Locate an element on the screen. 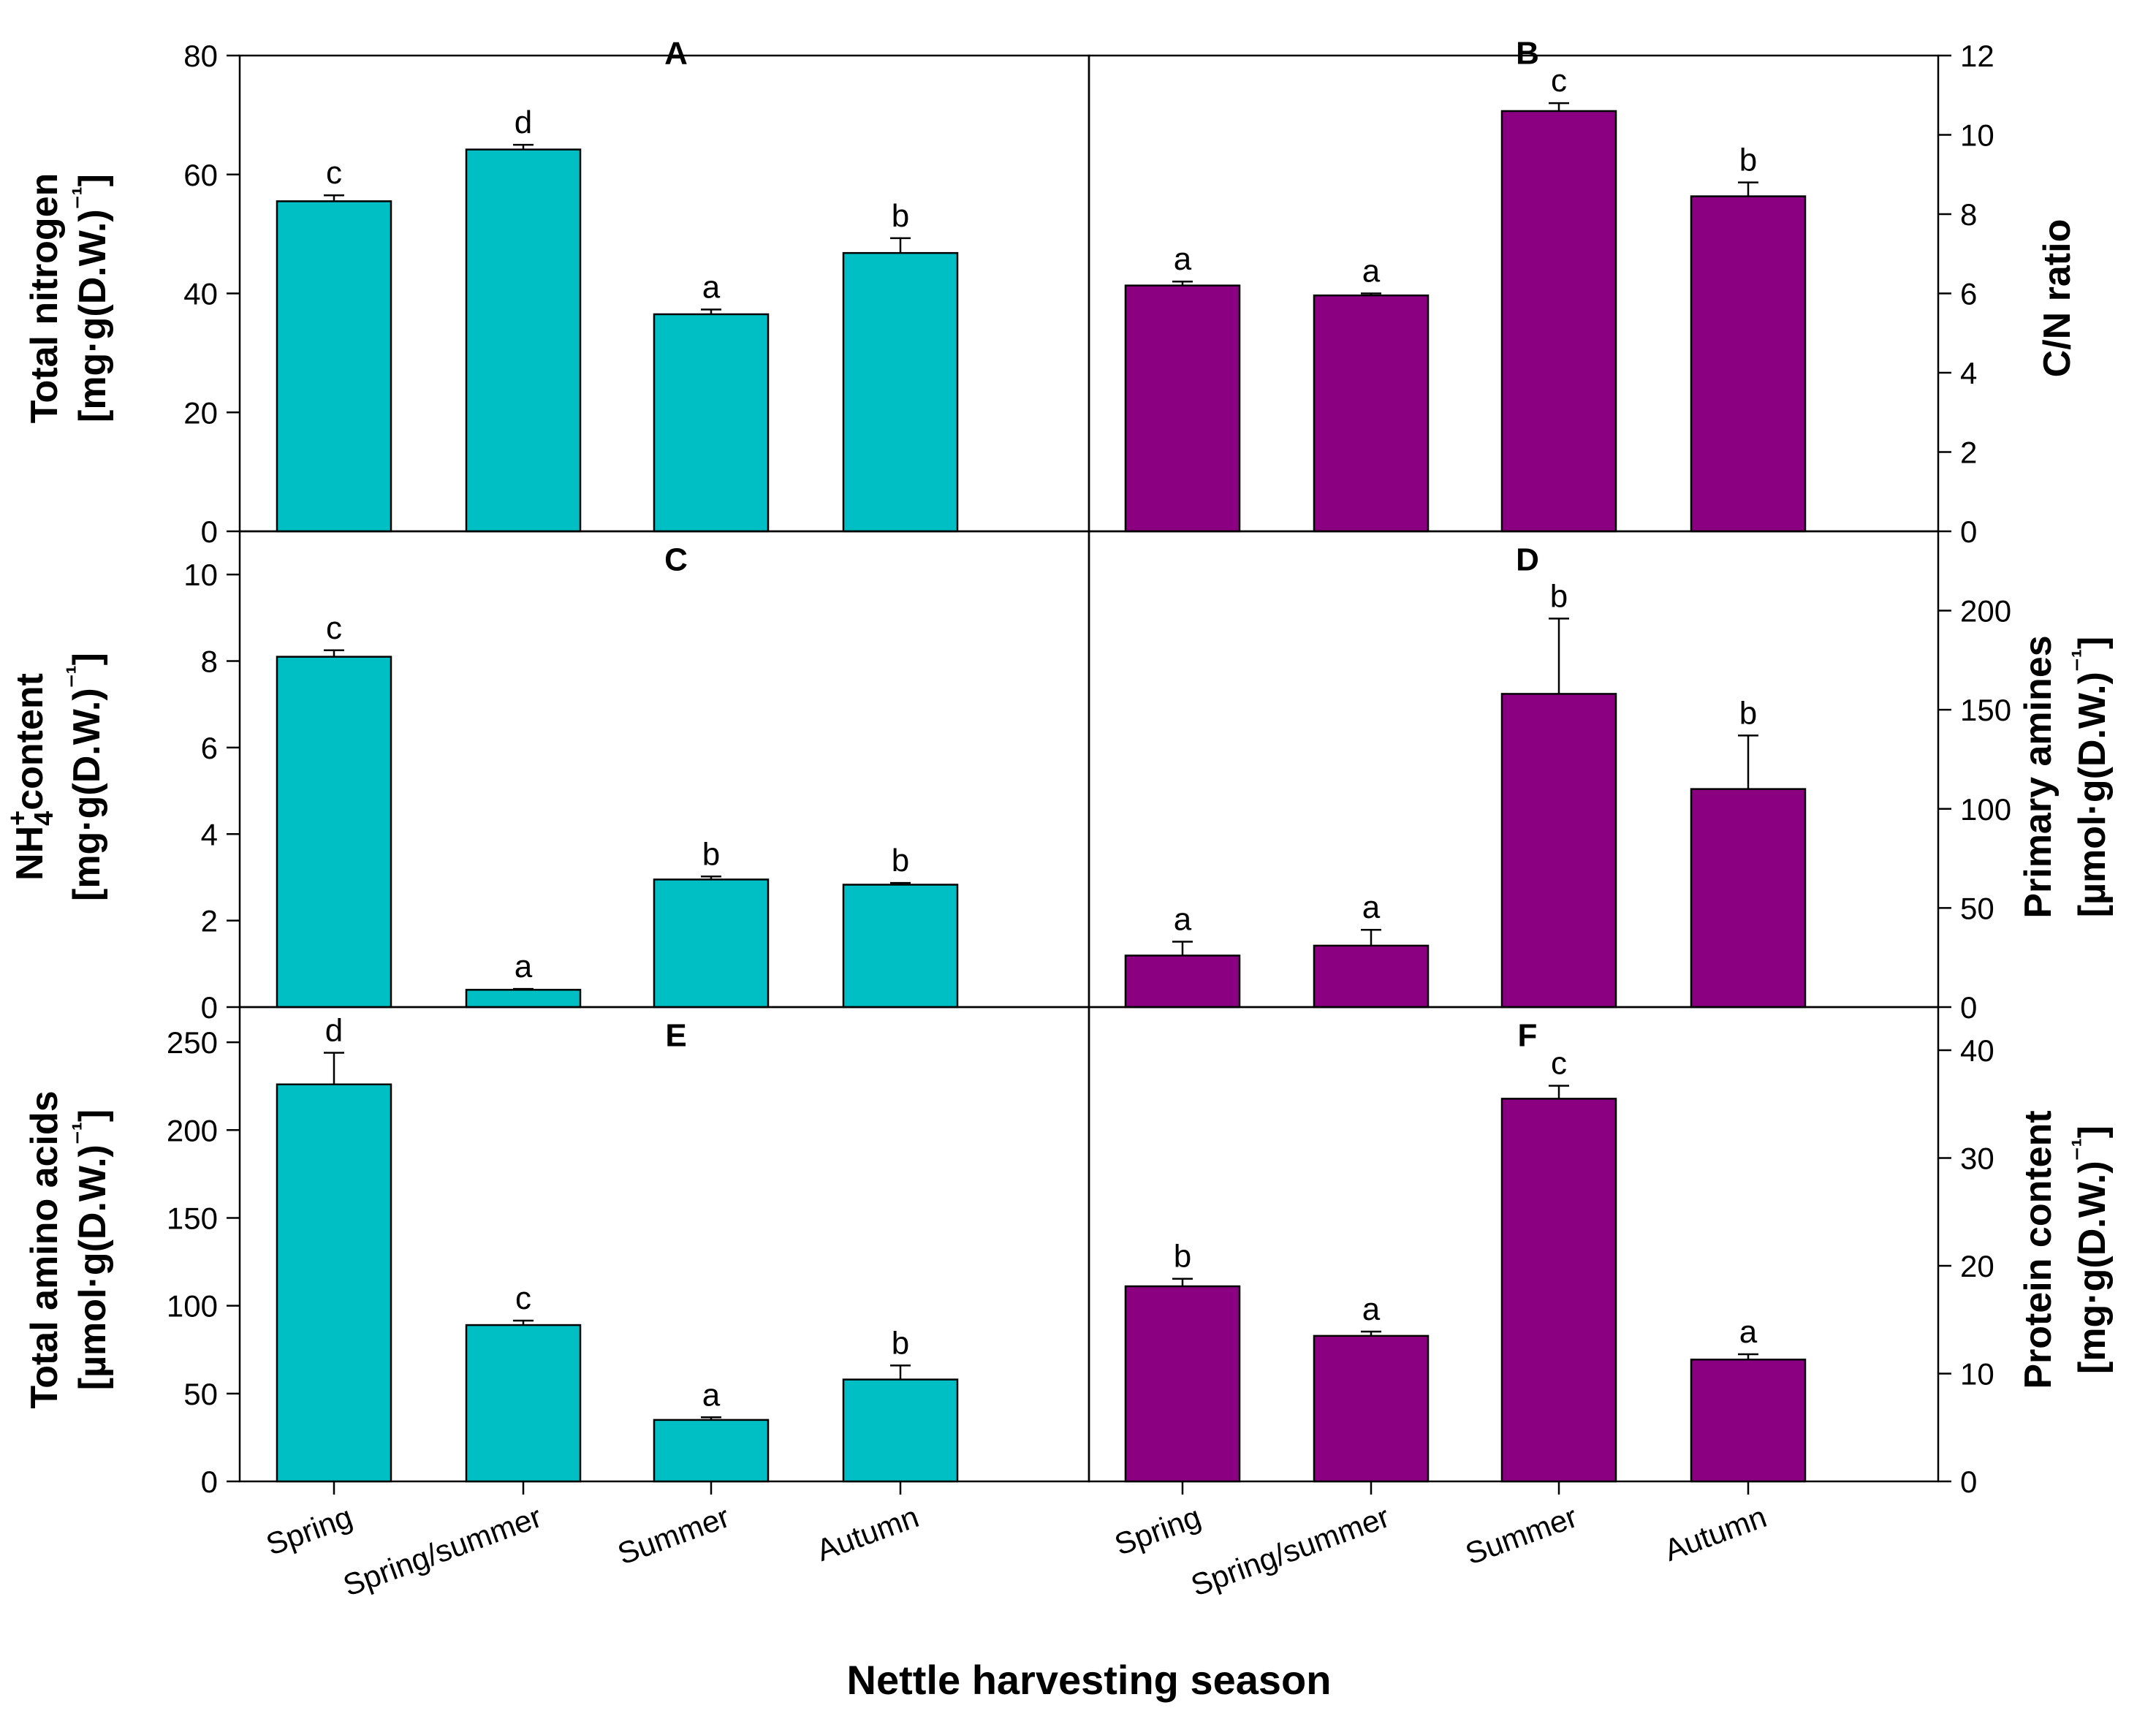 This screenshot has height=1716, width=2156. panel-d-ytick-label-2: 100 is located at coordinates (1985, 809).